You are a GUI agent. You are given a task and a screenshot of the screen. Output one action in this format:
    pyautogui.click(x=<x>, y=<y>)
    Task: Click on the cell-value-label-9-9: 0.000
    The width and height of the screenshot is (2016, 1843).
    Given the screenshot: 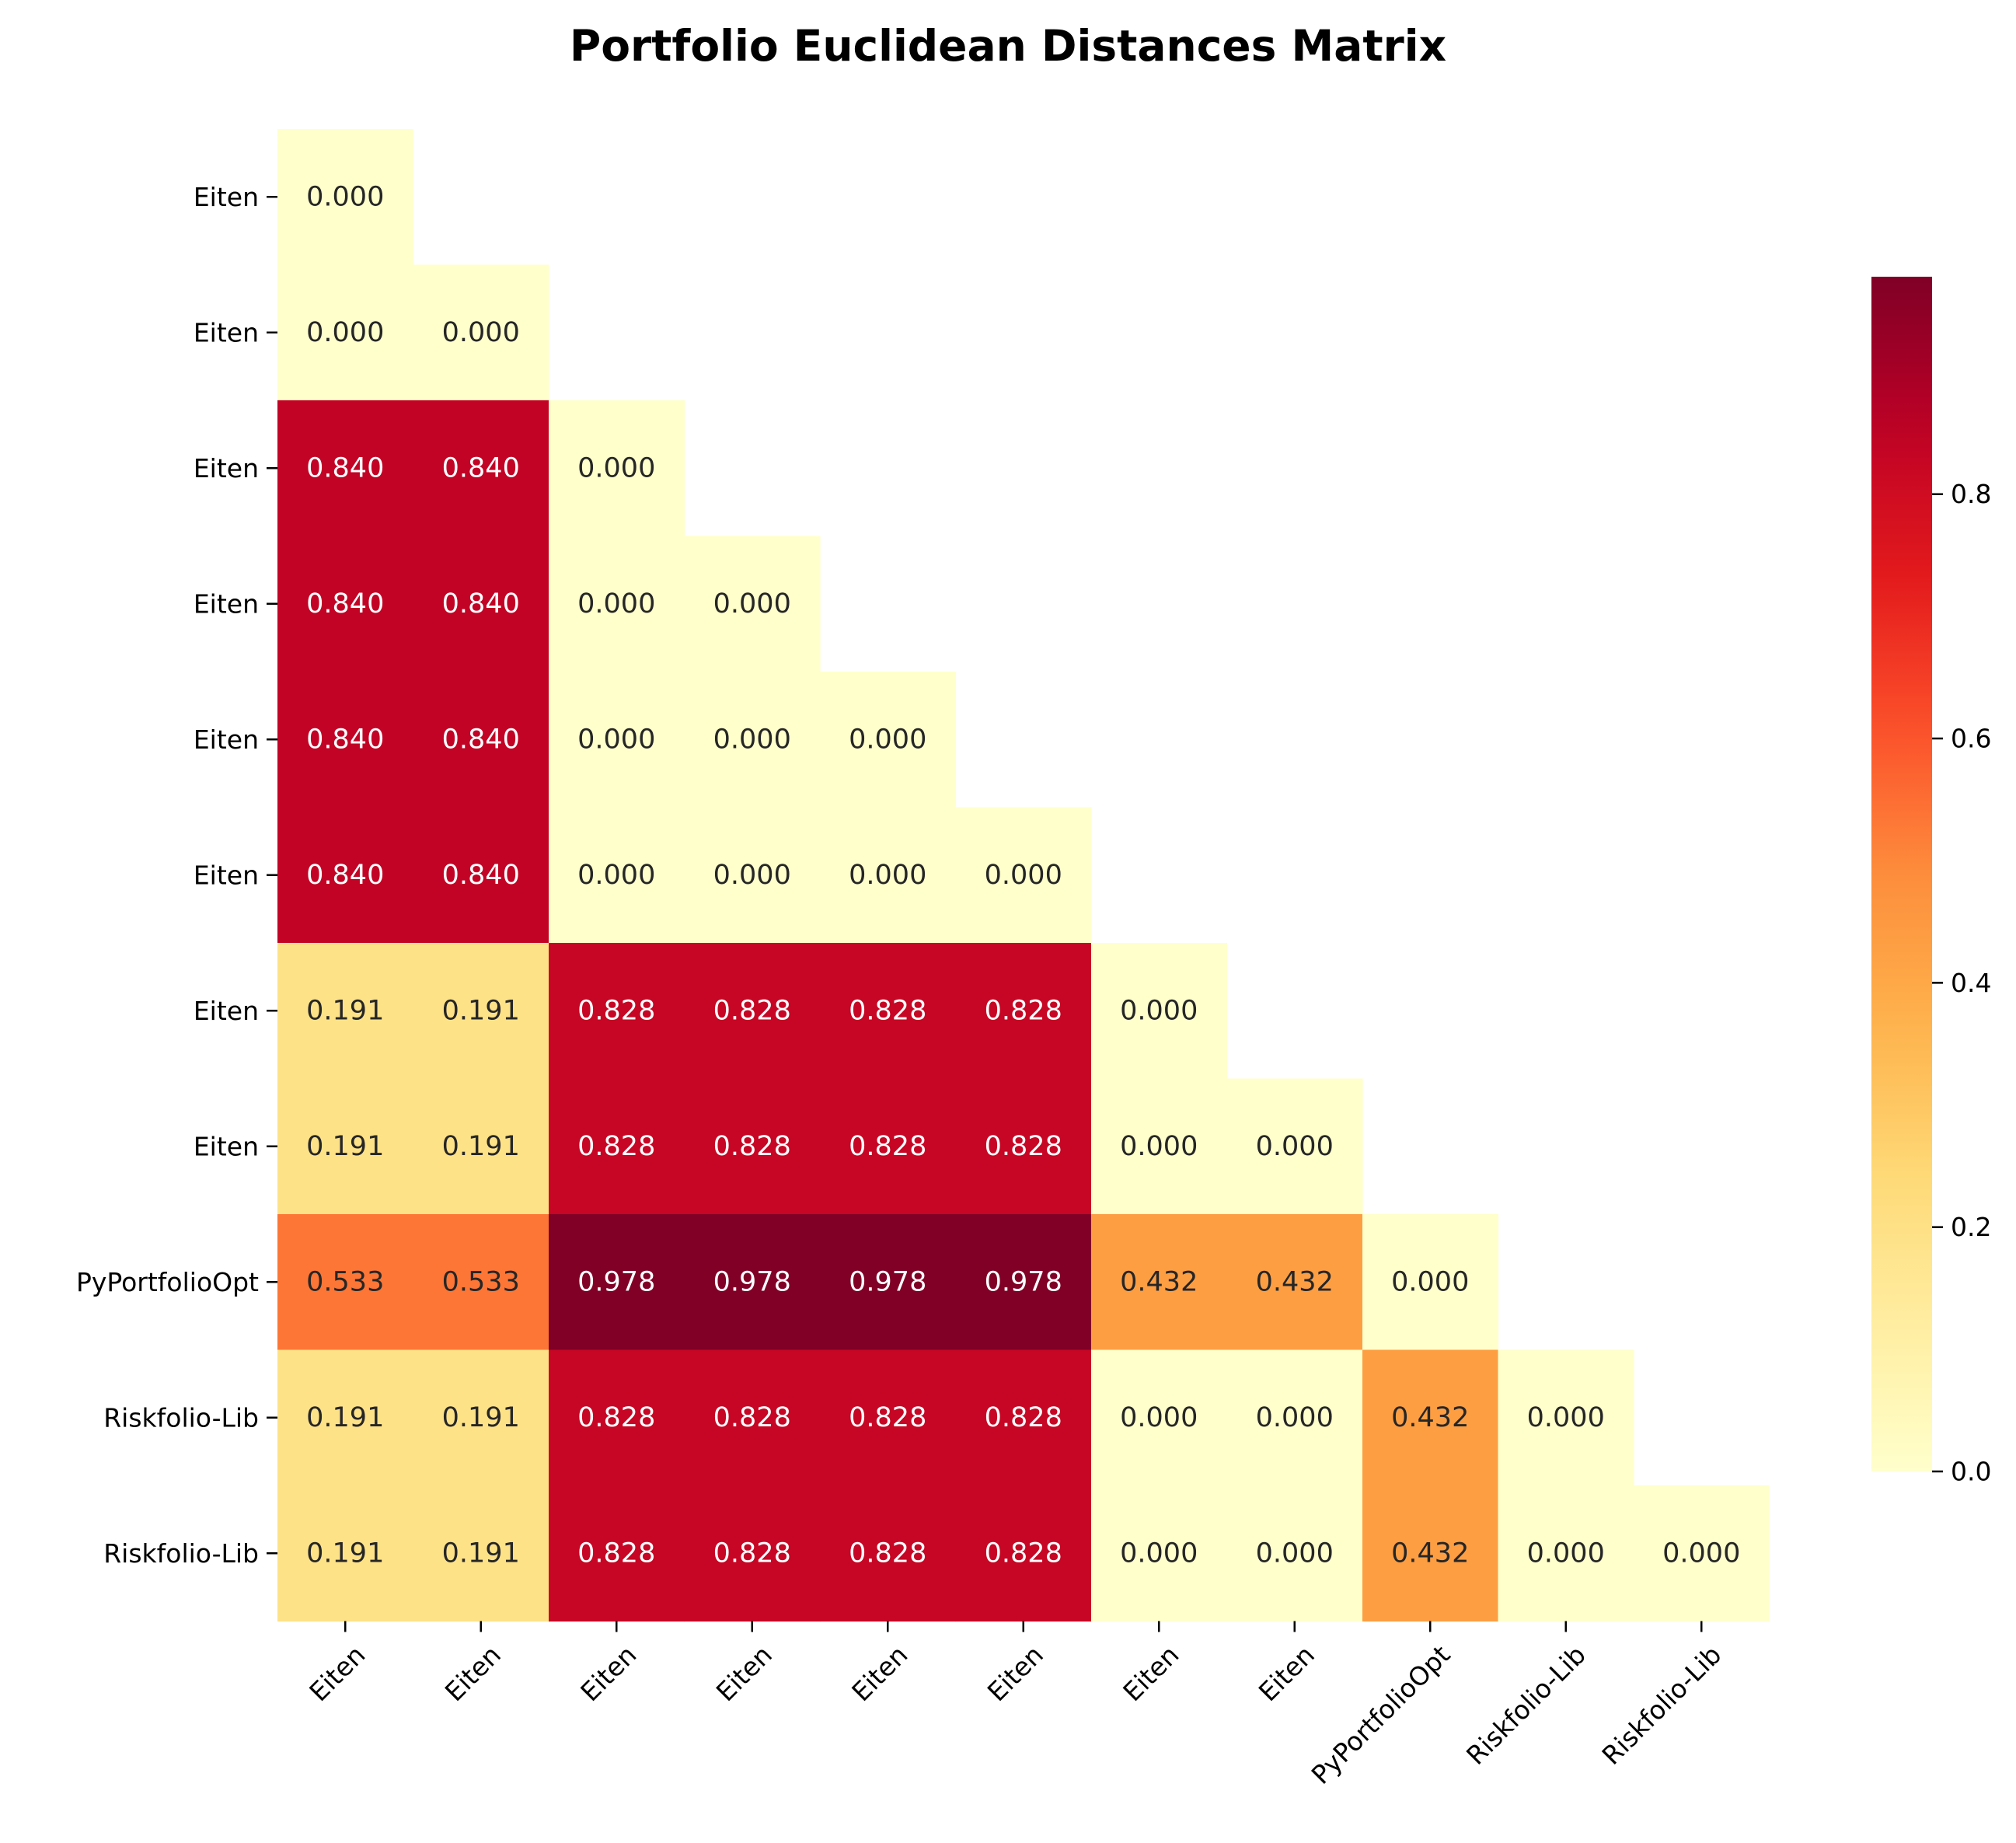 What is the action you would take?
    pyautogui.click(x=1566, y=1417)
    